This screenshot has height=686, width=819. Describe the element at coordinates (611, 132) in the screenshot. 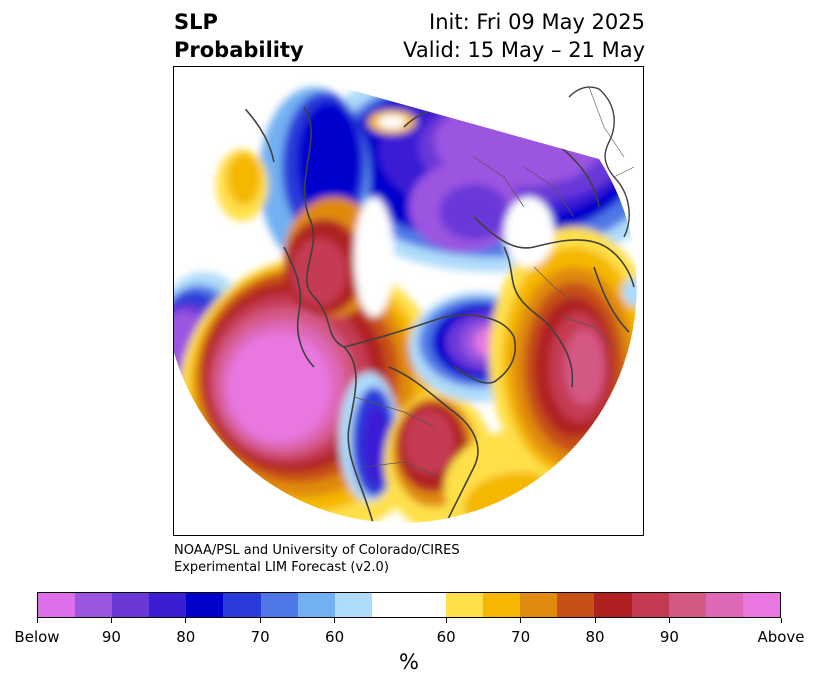

I see `outer-borders` at that location.